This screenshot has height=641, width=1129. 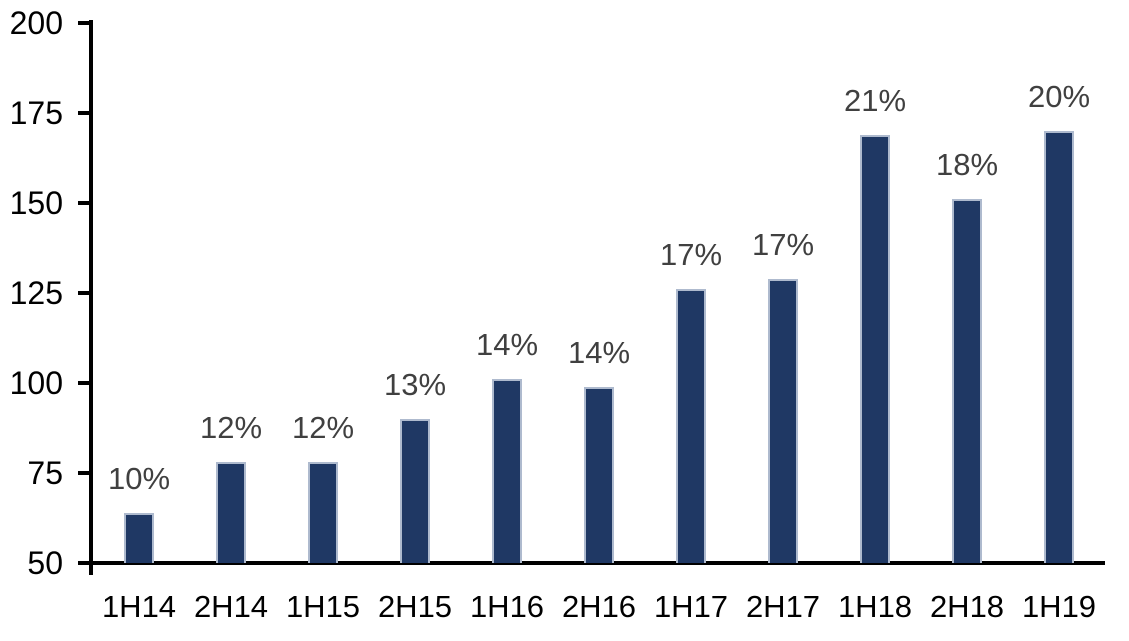 What do you see at coordinates (691, 606) in the screenshot?
I see `x-axis-category-label: 1H17` at bounding box center [691, 606].